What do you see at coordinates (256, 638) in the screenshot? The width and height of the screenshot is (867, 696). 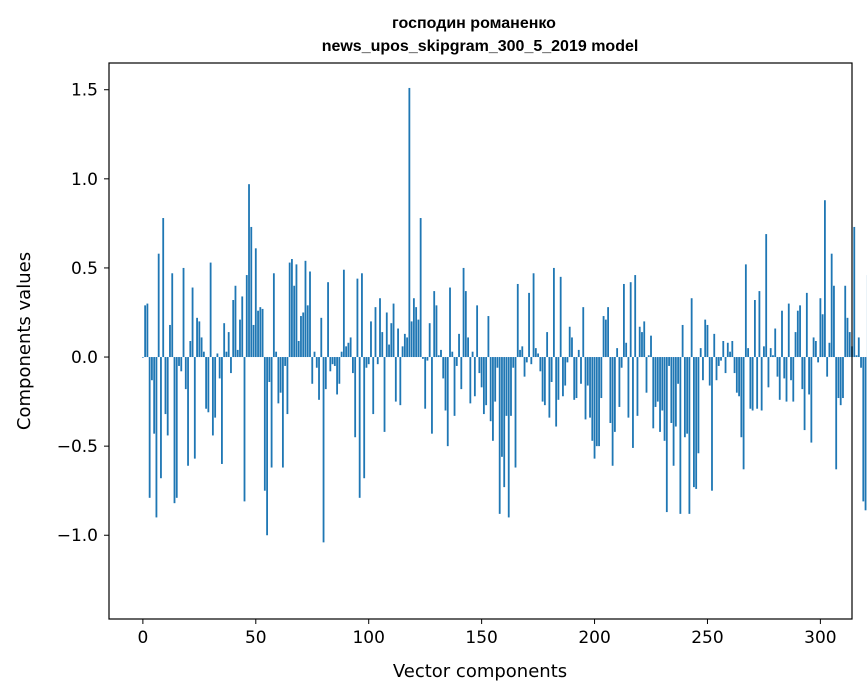 I see `x-tick-label: 50` at bounding box center [256, 638].